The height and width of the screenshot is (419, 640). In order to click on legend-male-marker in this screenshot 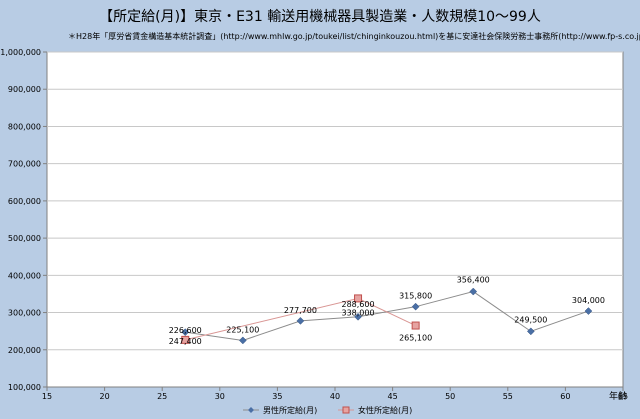, I will do `click(251, 410)`.